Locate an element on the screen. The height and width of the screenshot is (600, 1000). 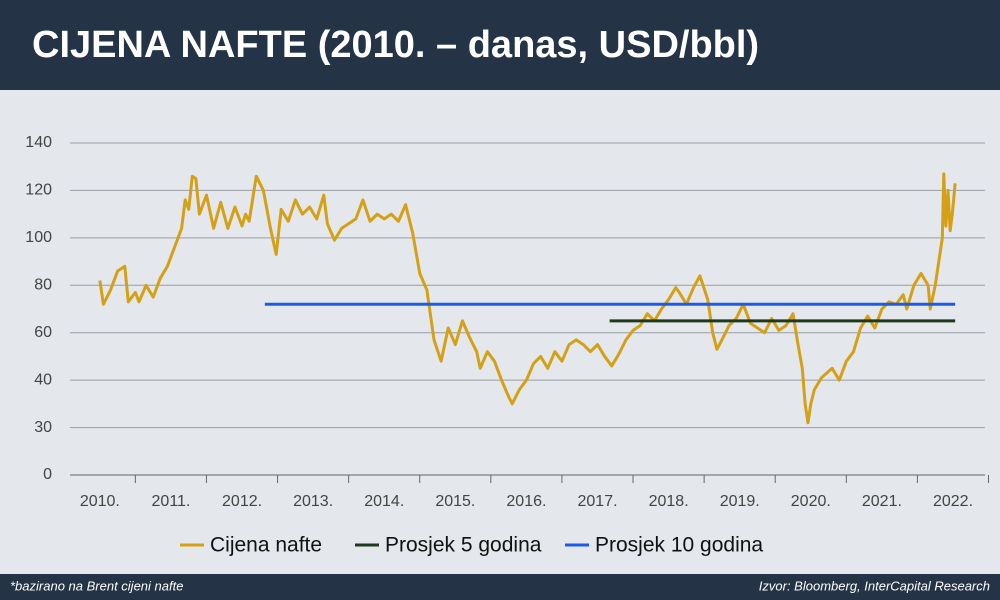
x-tick-label: 2015. is located at coordinates (455, 501).